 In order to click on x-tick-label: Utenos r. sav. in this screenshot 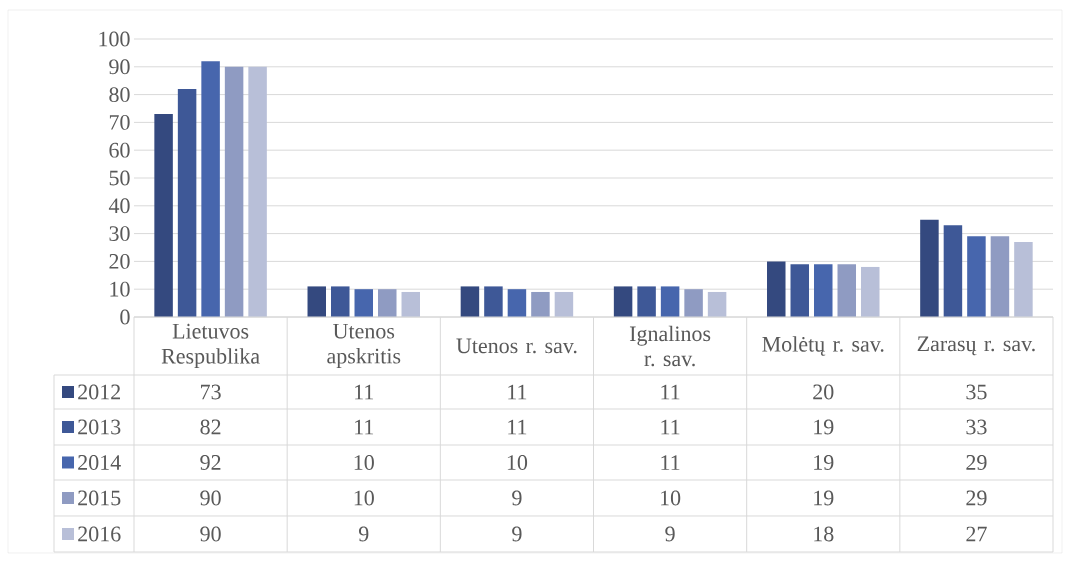, I will do `click(516, 346)`.